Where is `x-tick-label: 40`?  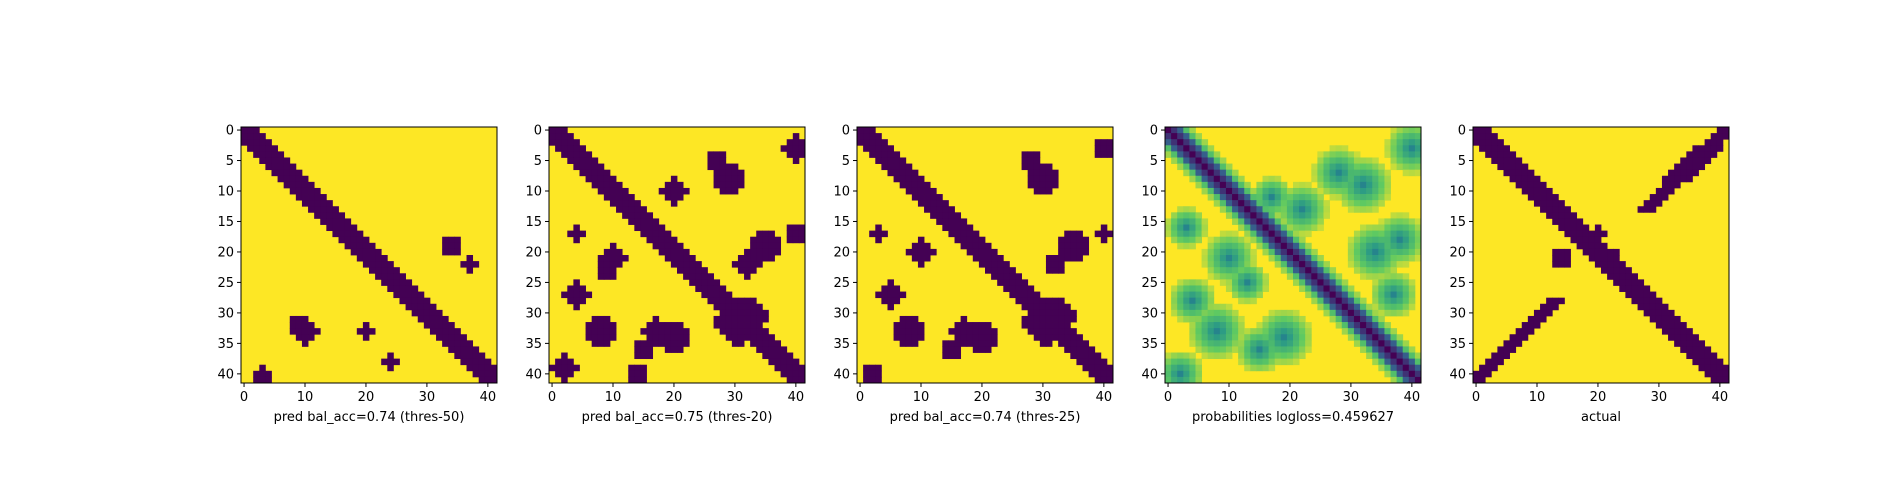
x-tick-label: 40 is located at coordinates (1720, 397).